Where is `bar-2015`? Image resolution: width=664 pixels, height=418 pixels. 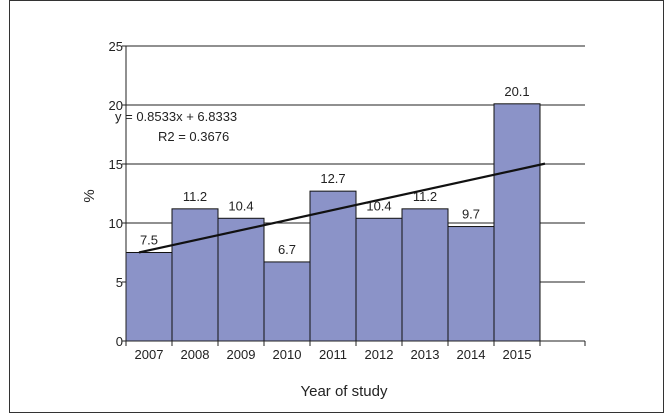 bar-2015 is located at coordinates (517, 222).